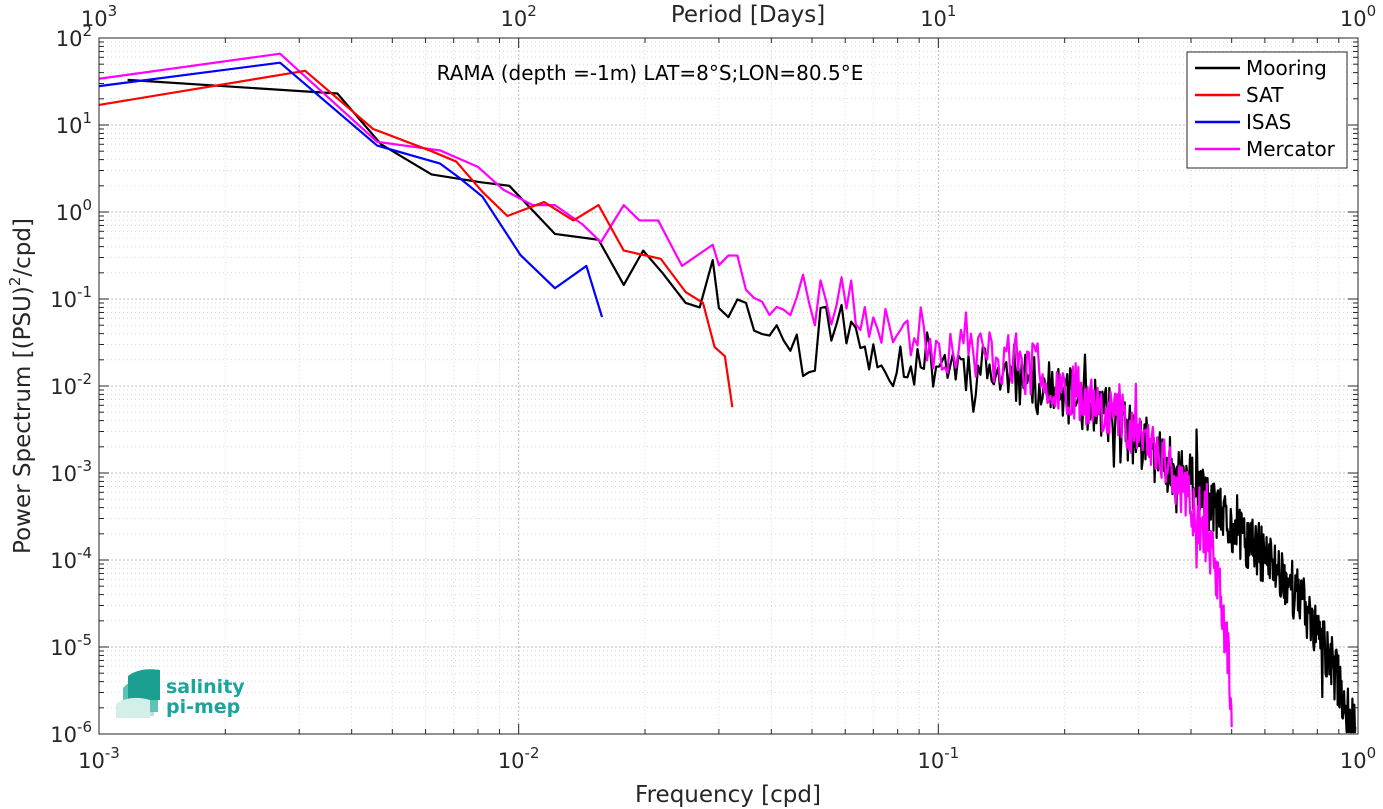 This screenshot has width=1383, height=809. What do you see at coordinates (87, 205) in the screenshot?
I see `y-tick-label-exp: 0` at bounding box center [87, 205].